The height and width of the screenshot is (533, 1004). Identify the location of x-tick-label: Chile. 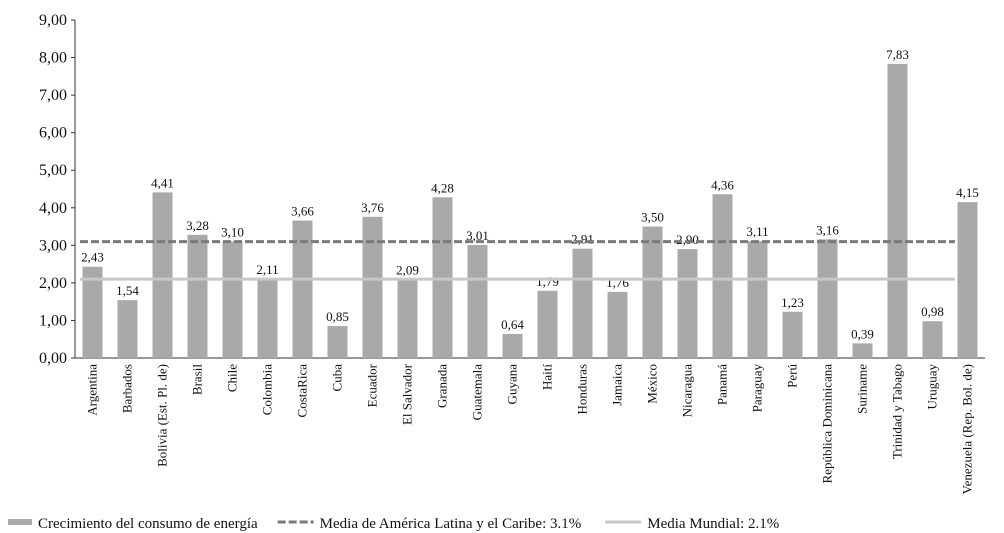
(232, 378).